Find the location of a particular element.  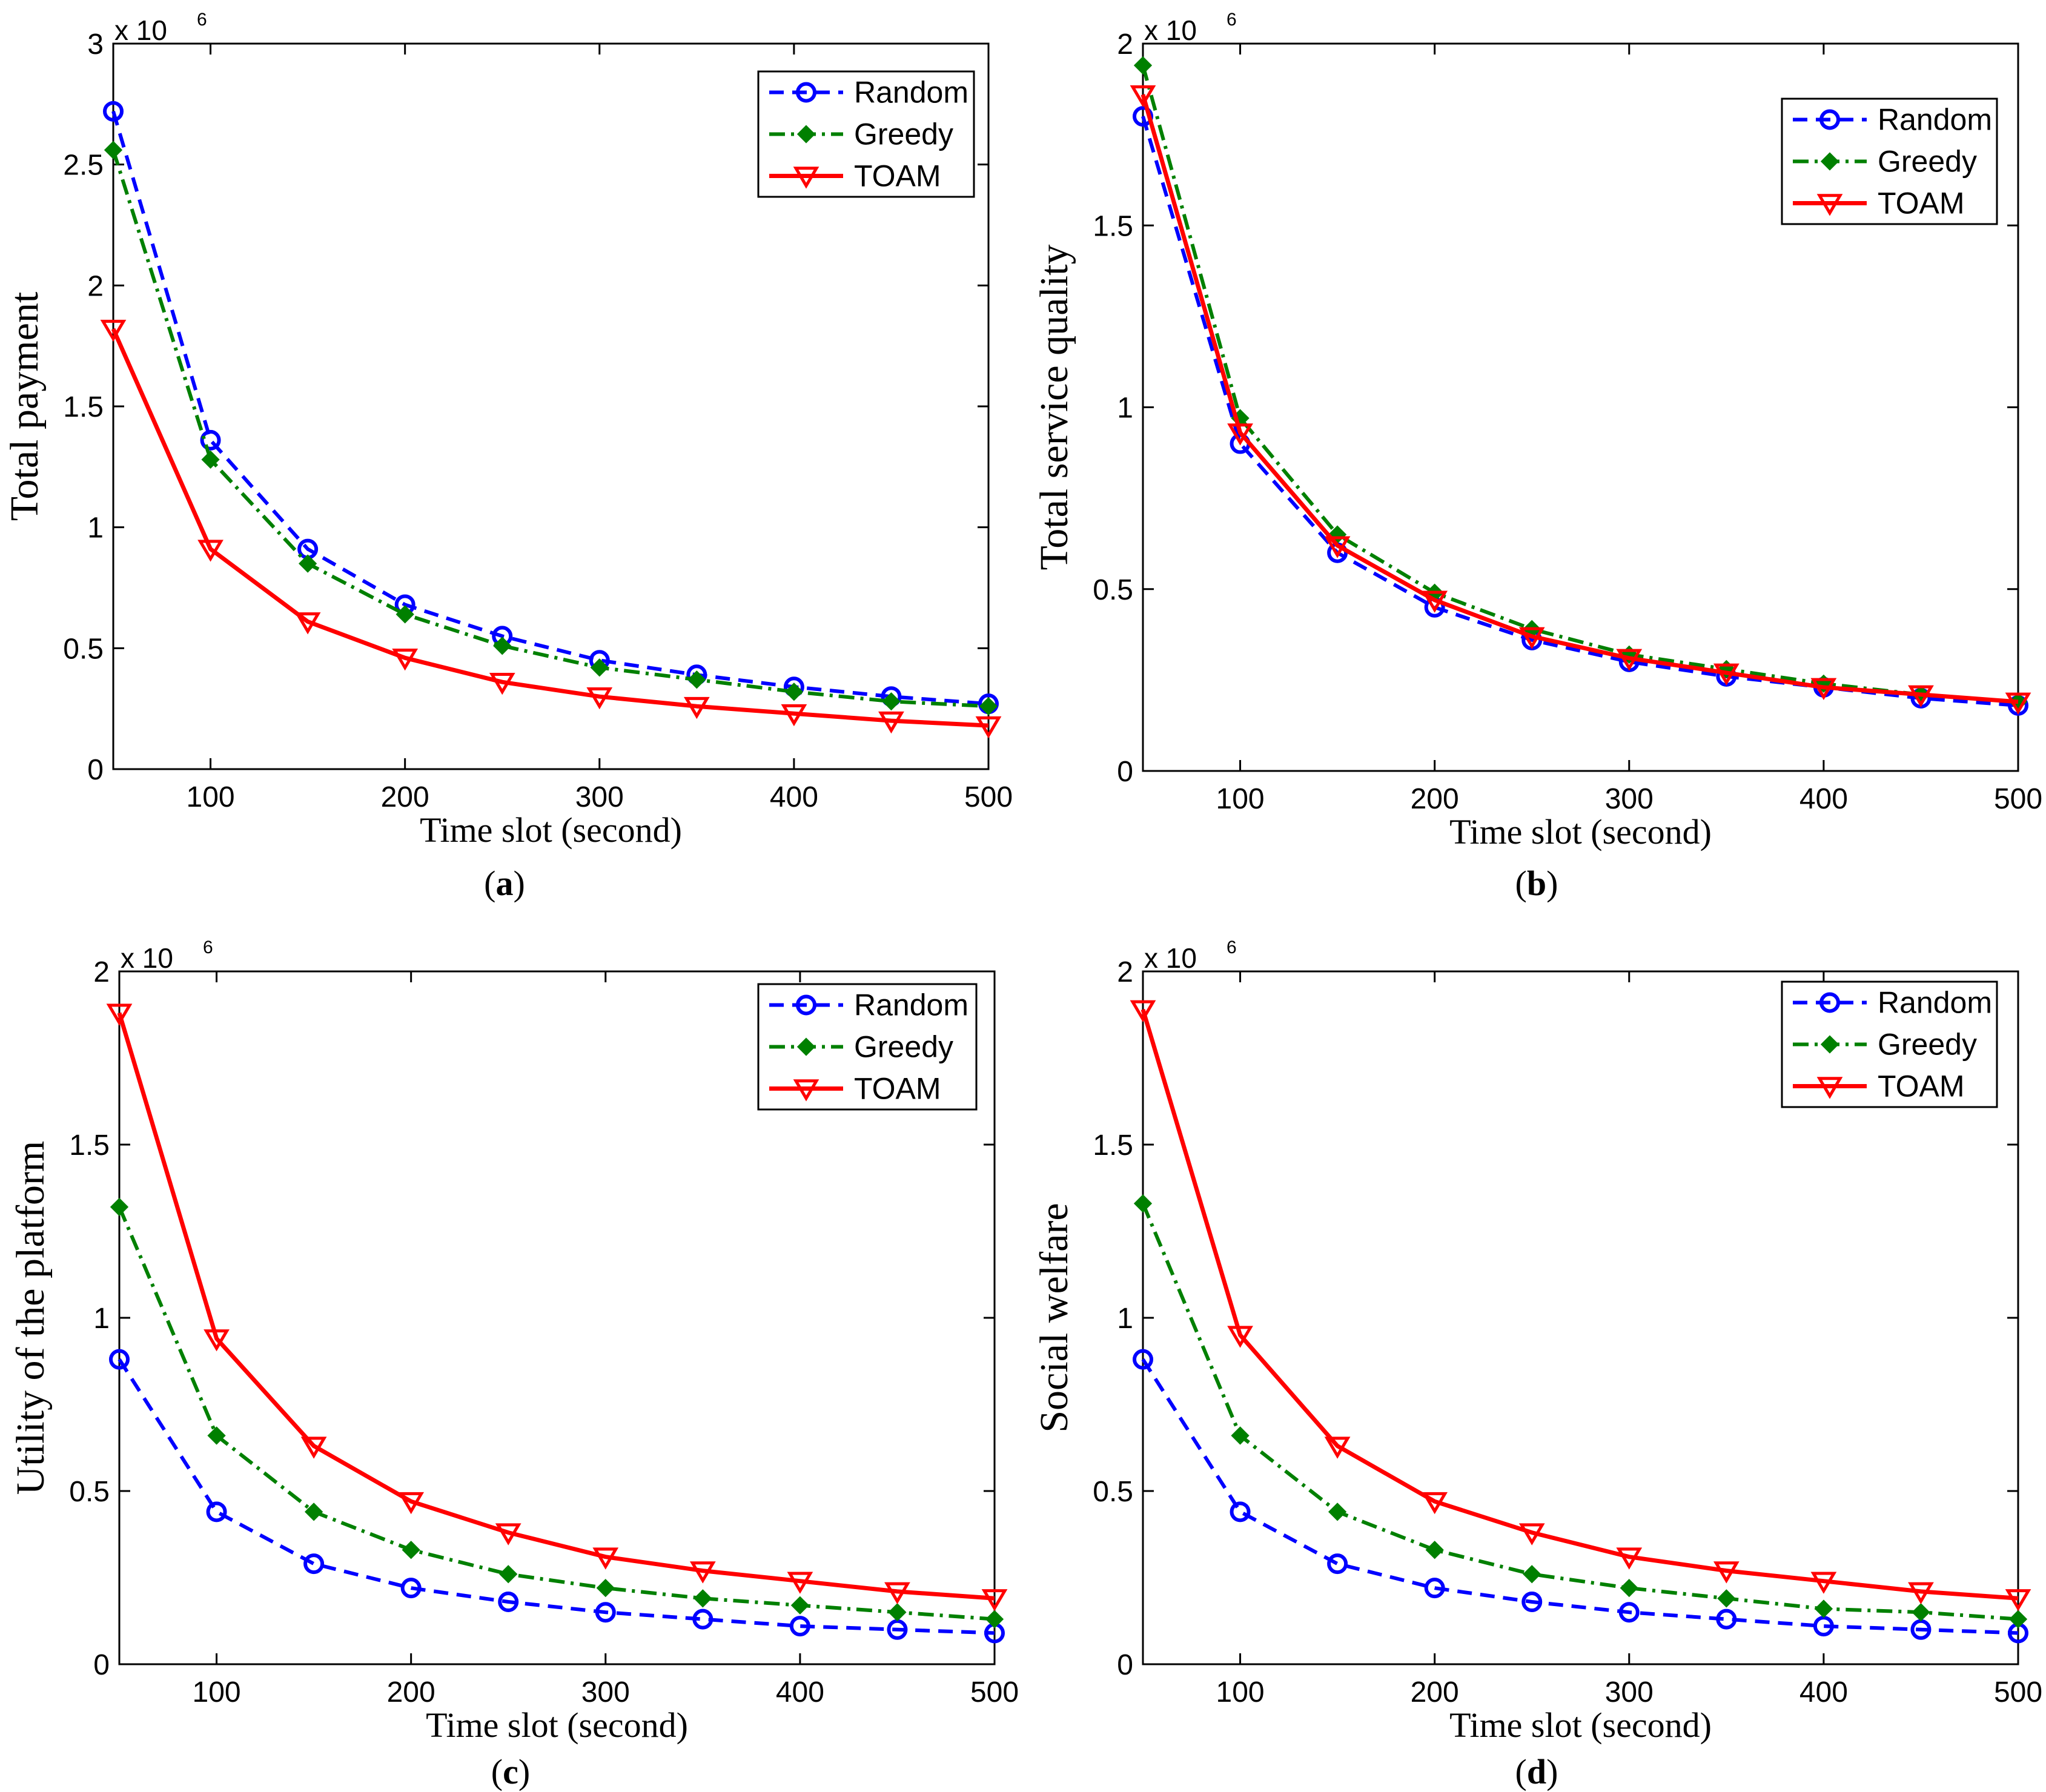

y-tick-label: 2.5 is located at coordinates (84, 166).